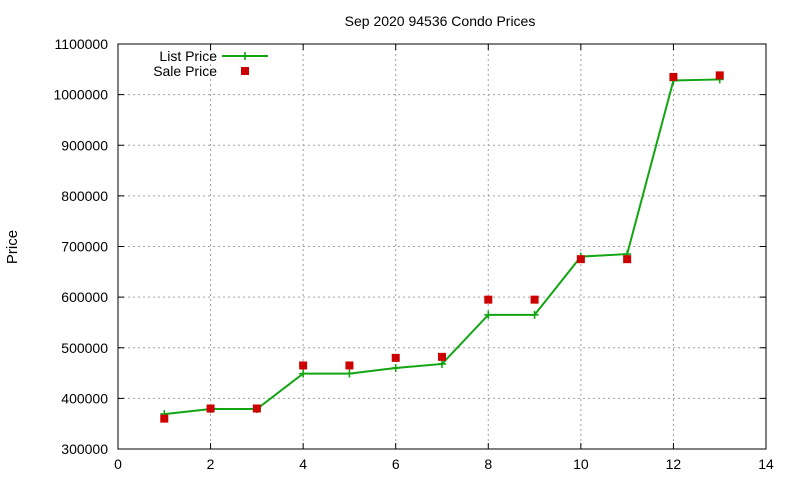 This screenshot has height=480, width=800. What do you see at coordinates (211, 464) in the screenshot?
I see `x-tick-label: 2` at bounding box center [211, 464].